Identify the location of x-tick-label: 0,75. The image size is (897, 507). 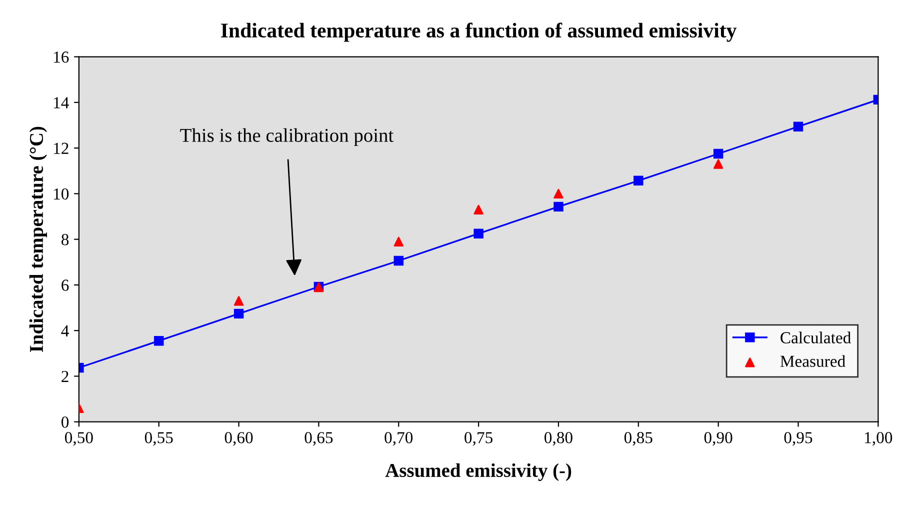
(478, 439).